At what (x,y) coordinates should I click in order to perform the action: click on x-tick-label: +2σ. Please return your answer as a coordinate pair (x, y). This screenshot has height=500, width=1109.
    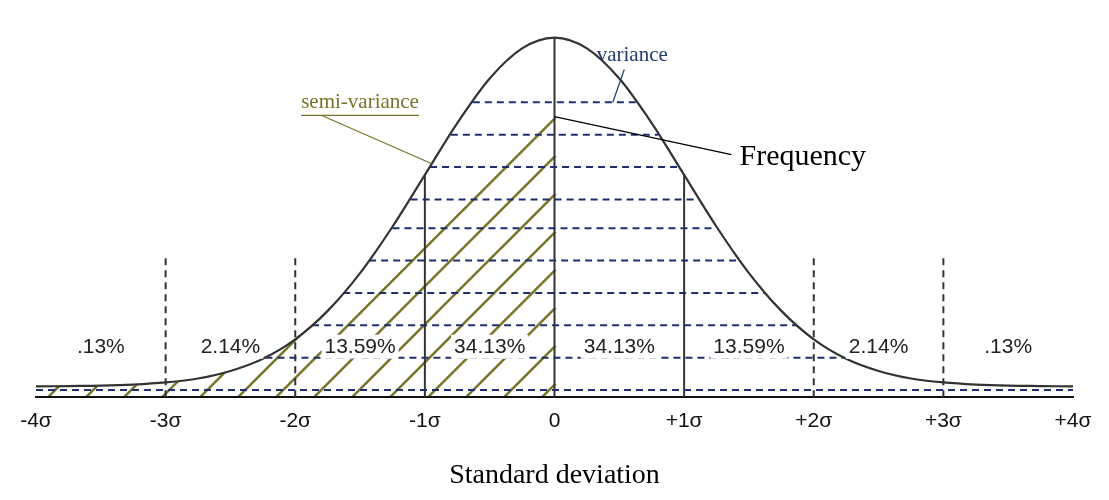
    Looking at the image, I should click on (814, 419).